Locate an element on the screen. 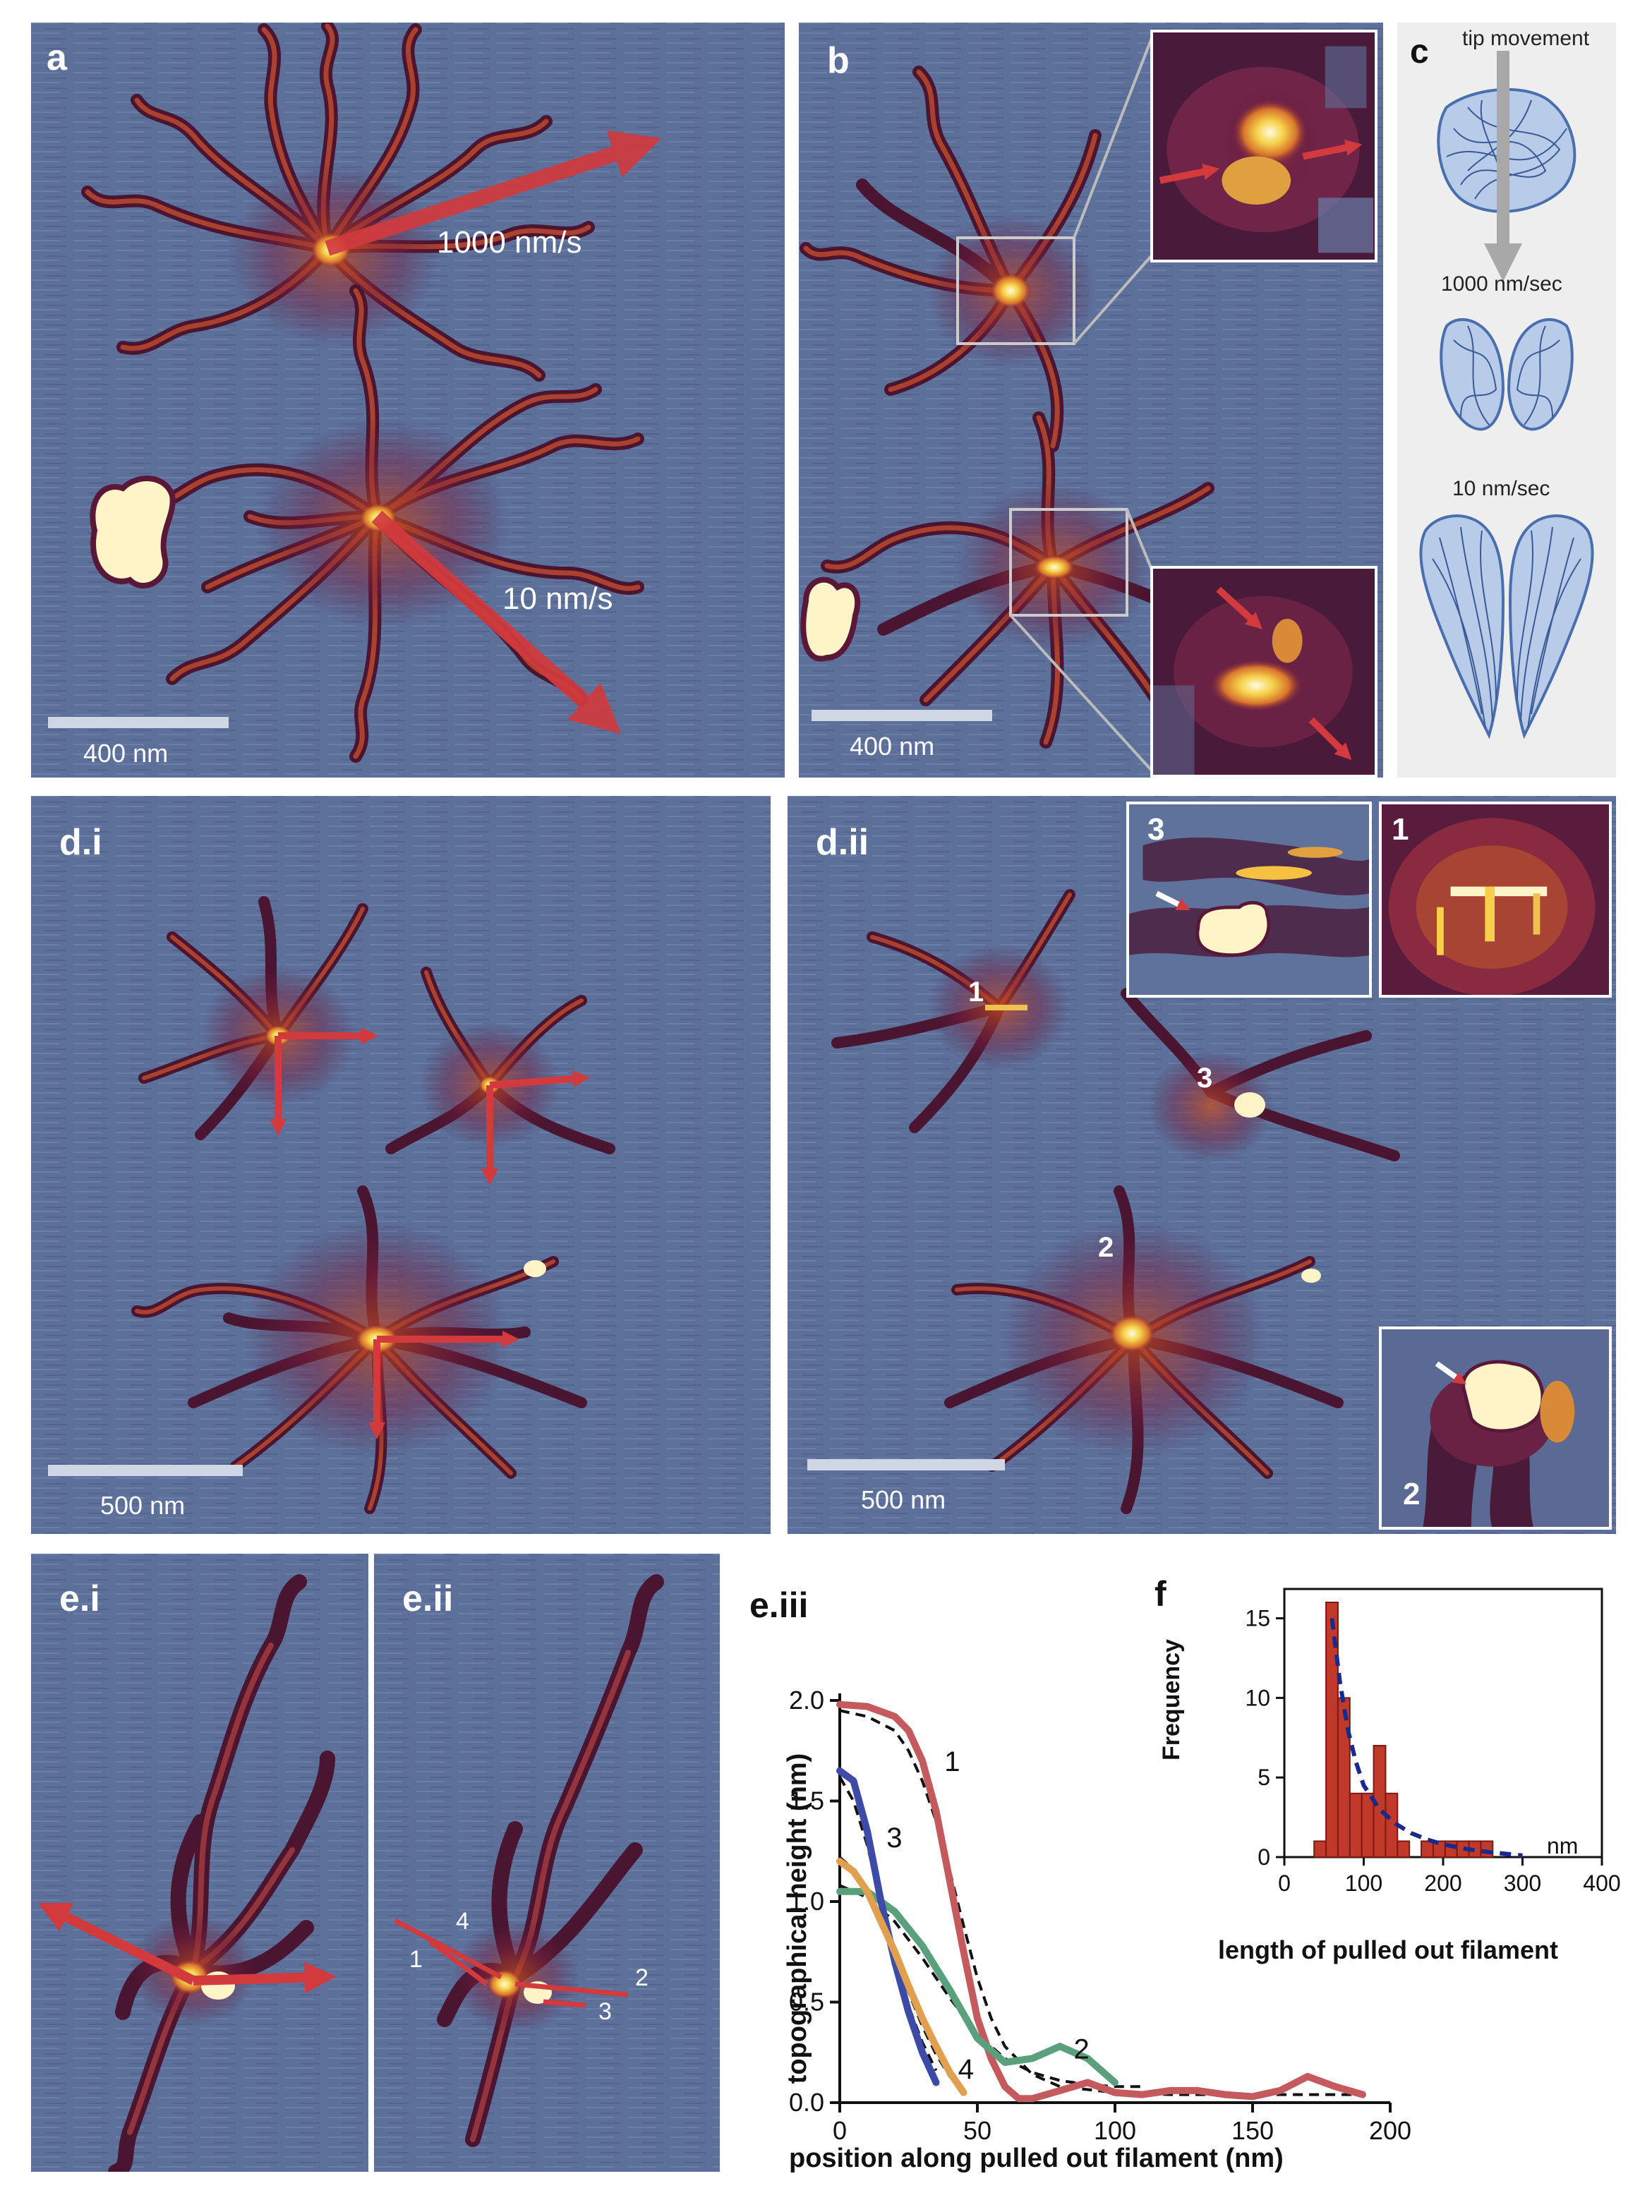  inset-label-3: 3 is located at coordinates (1156, 829).